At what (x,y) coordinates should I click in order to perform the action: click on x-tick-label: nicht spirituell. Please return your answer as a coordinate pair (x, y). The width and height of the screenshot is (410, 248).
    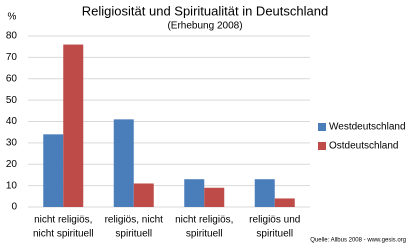
    Looking at the image, I should click on (63, 234).